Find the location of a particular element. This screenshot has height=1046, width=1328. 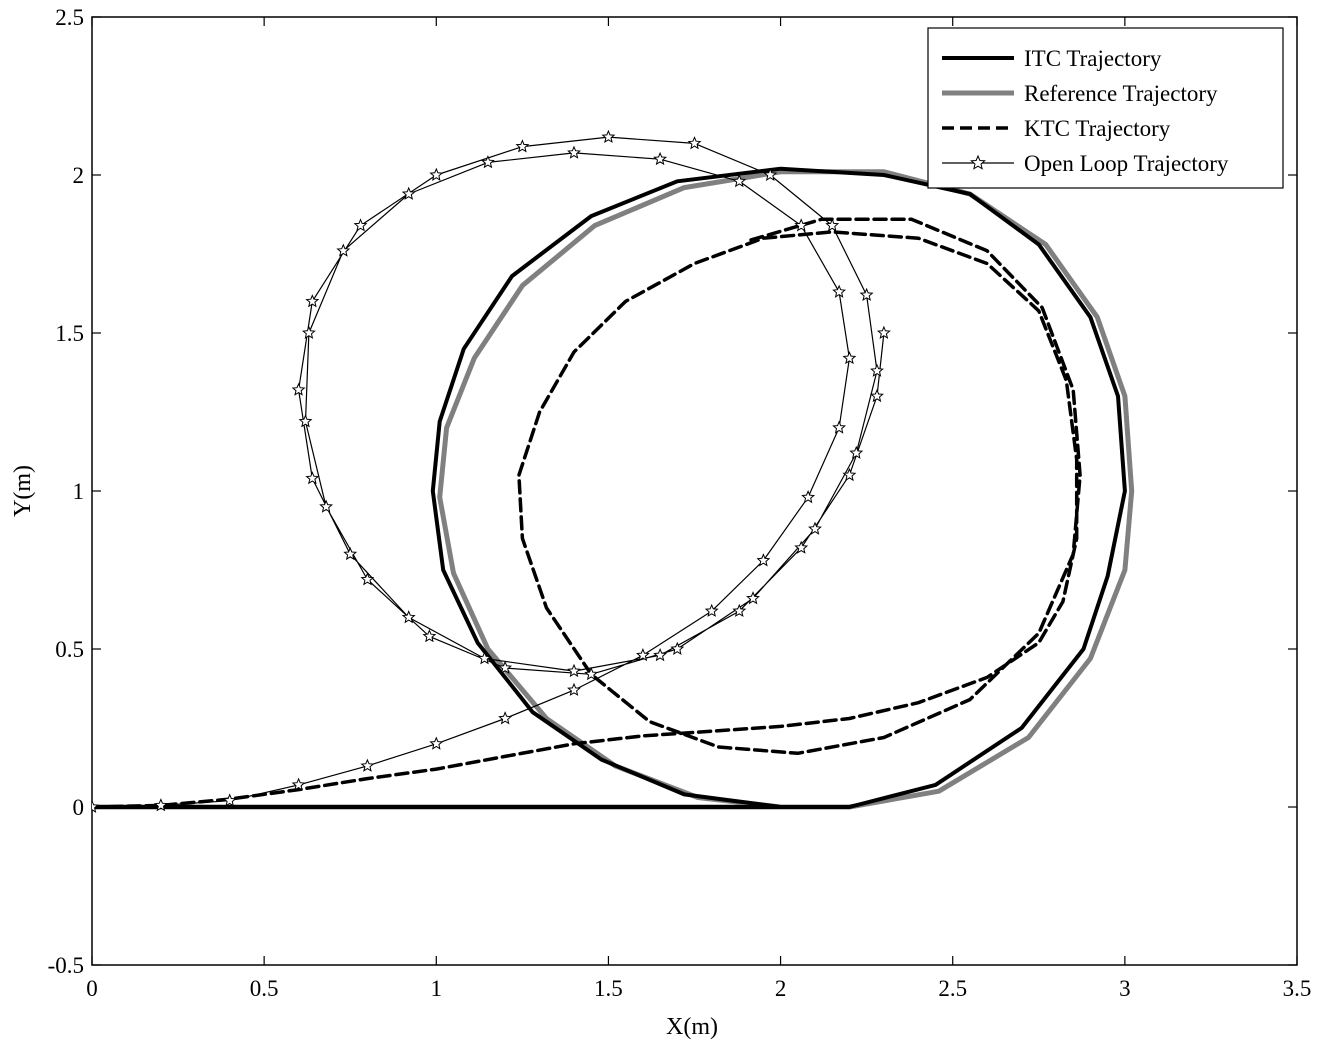

x-tick-label: 3.5 is located at coordinates (1297, 988).